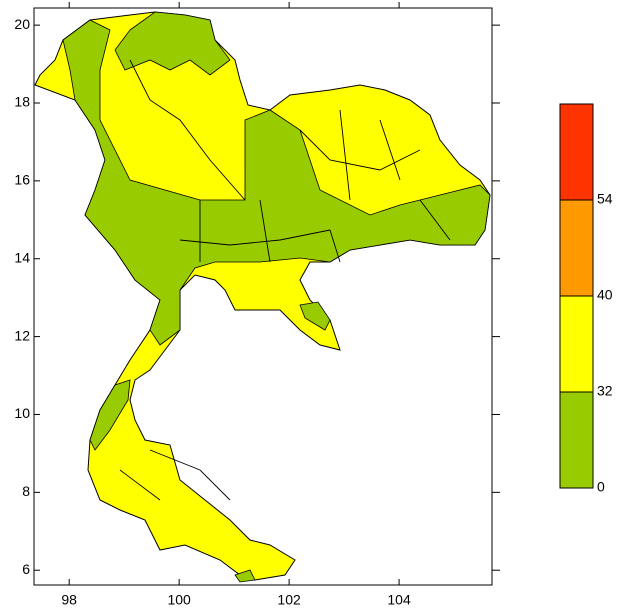 This screenshot has height=610, width=620. I want to click on y-tick-label: 8, so click(26, 491).